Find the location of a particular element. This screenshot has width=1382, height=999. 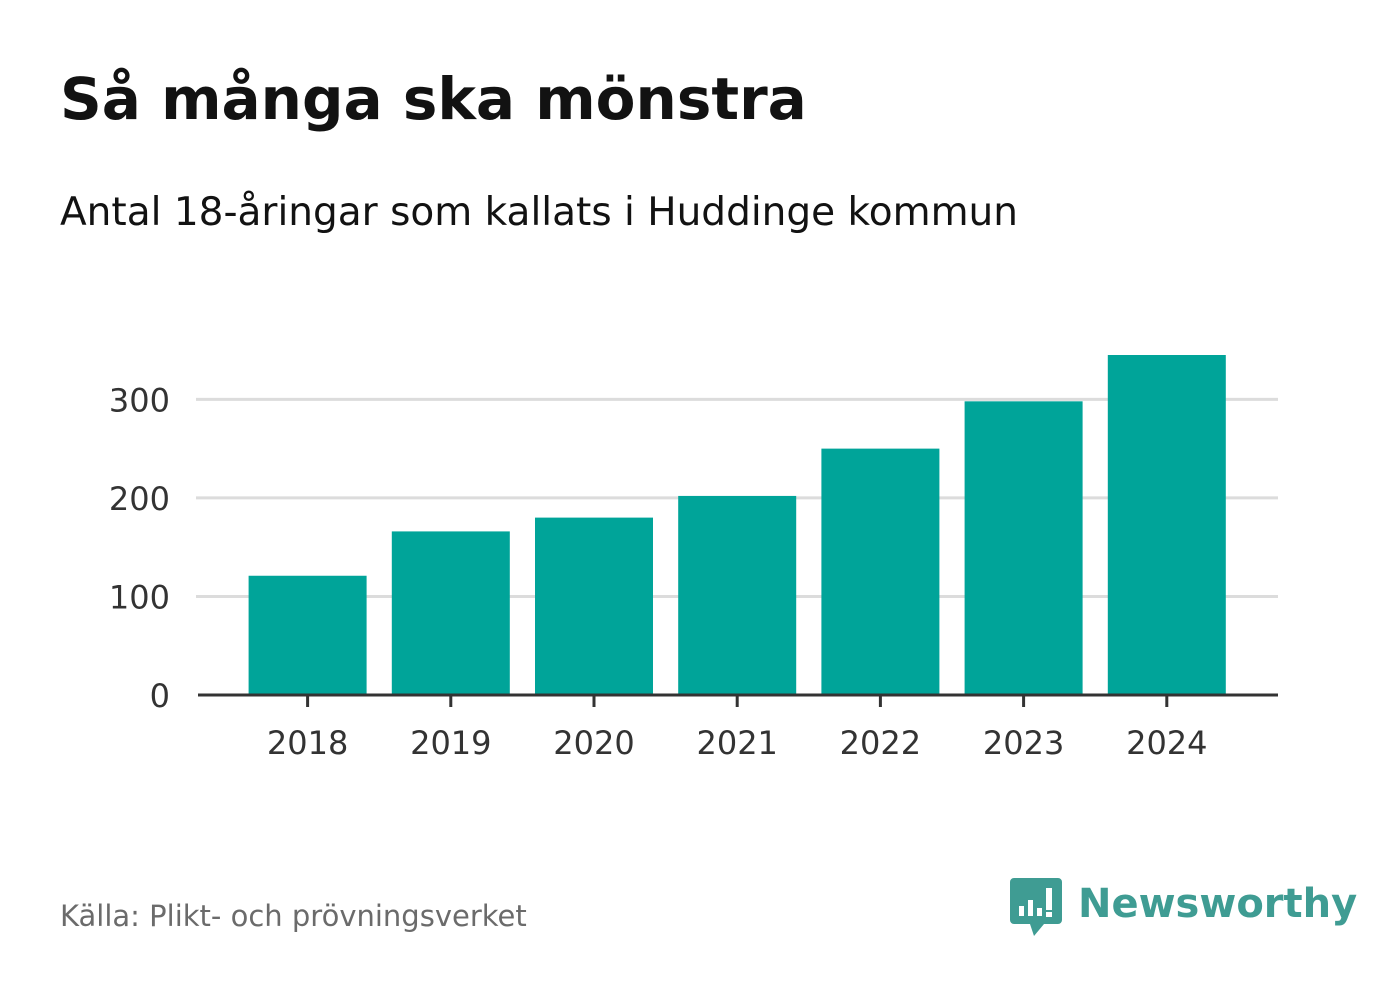

x-tick-label: 2023 is located at coordinates (1023, 743).